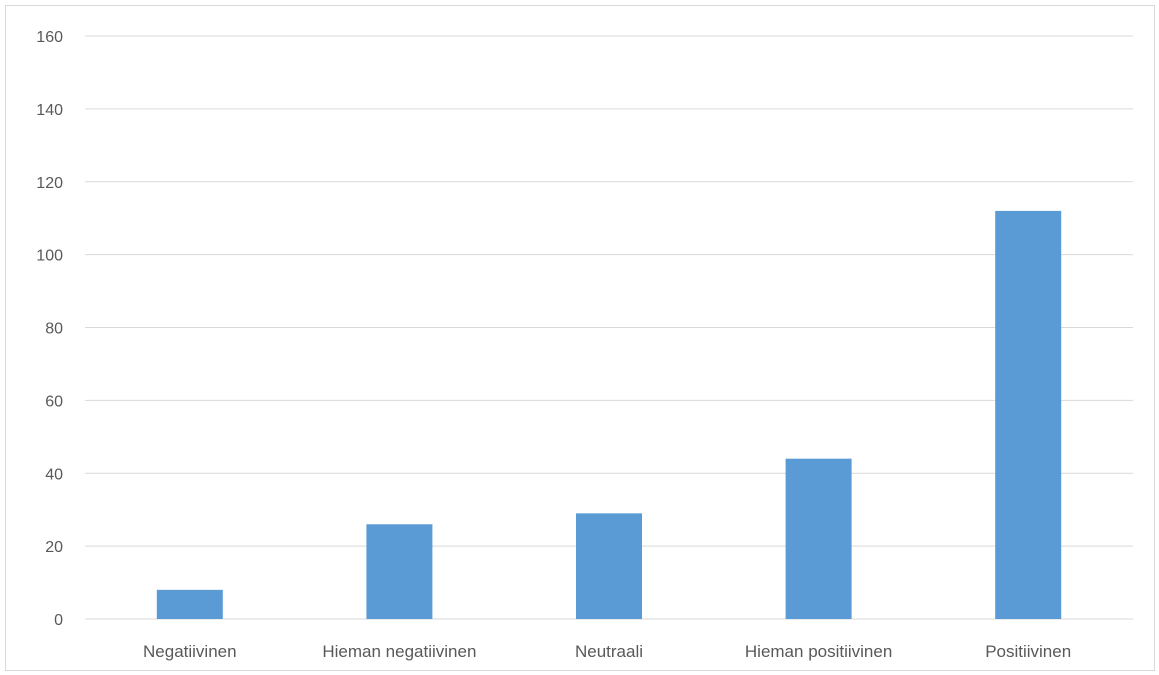 The height and width of the screenshot is (675, 1159). I want to click on x-category-label: Positiivinen, so click(1028, 651).